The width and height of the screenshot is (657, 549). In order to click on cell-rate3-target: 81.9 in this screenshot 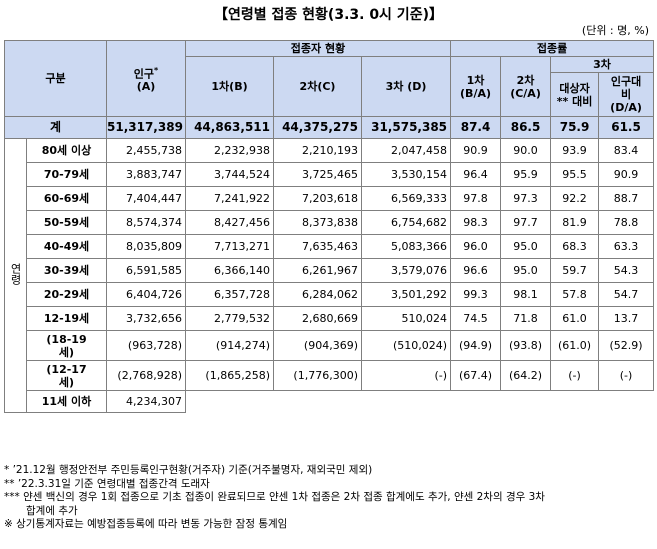, I will do `click(575, 222)`.